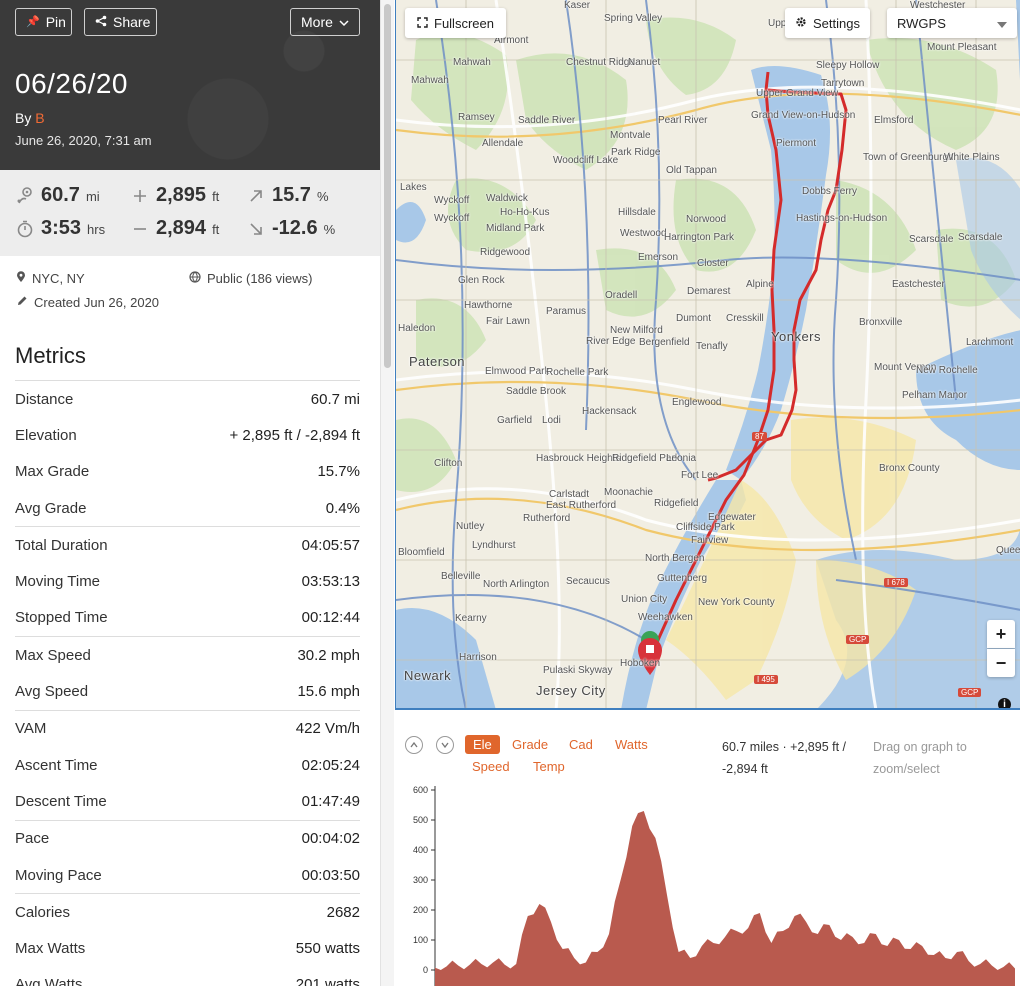 This screenshot has width=1020, height=986. Describe the element at coordinates (658, 257) in the screenshot. I see `map-place-label: Emerson` at that location.